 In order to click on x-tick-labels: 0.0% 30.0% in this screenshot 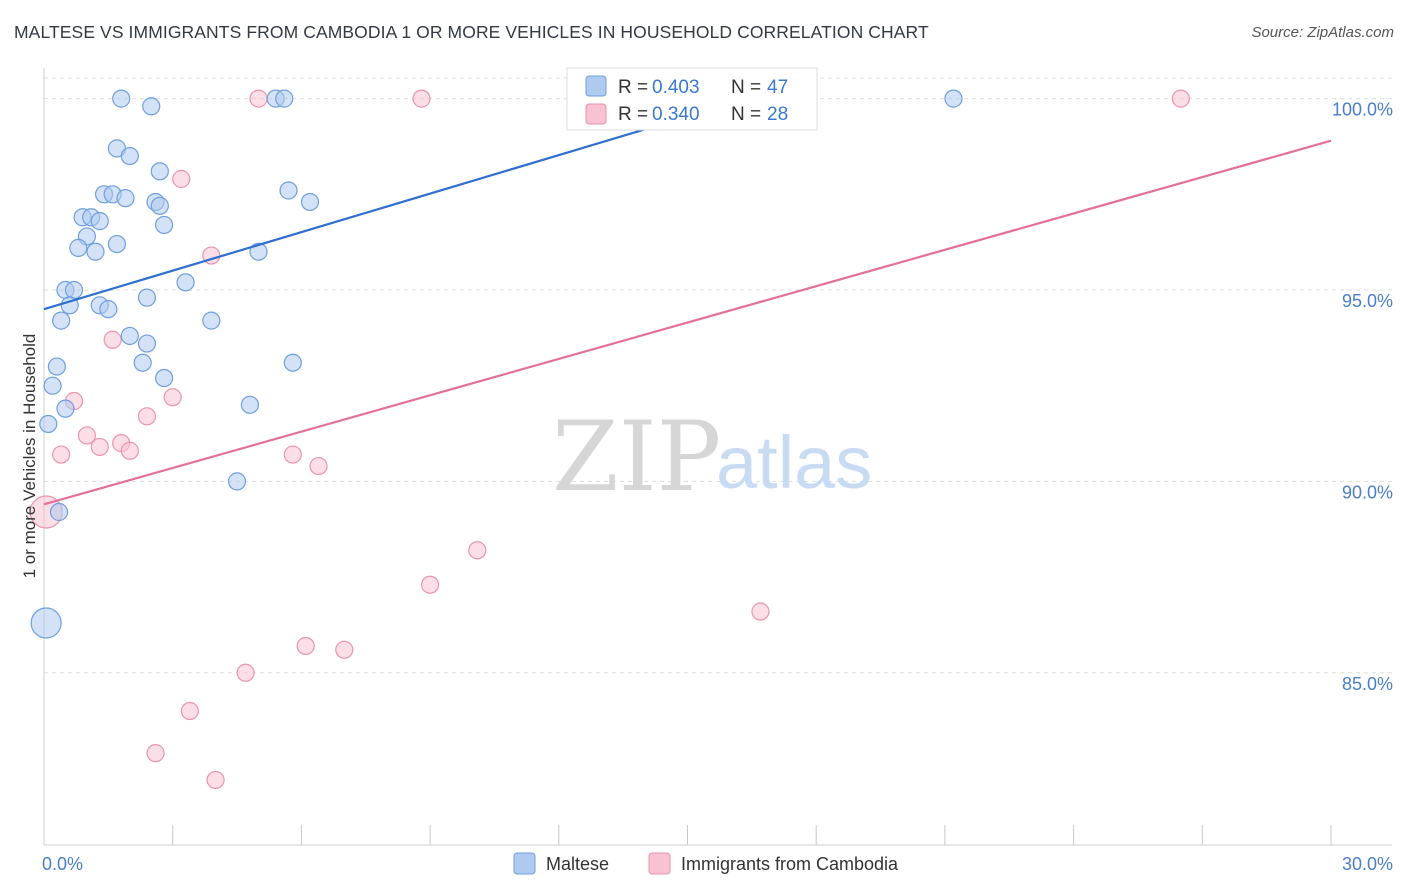, I will do `click(717, 864)`.